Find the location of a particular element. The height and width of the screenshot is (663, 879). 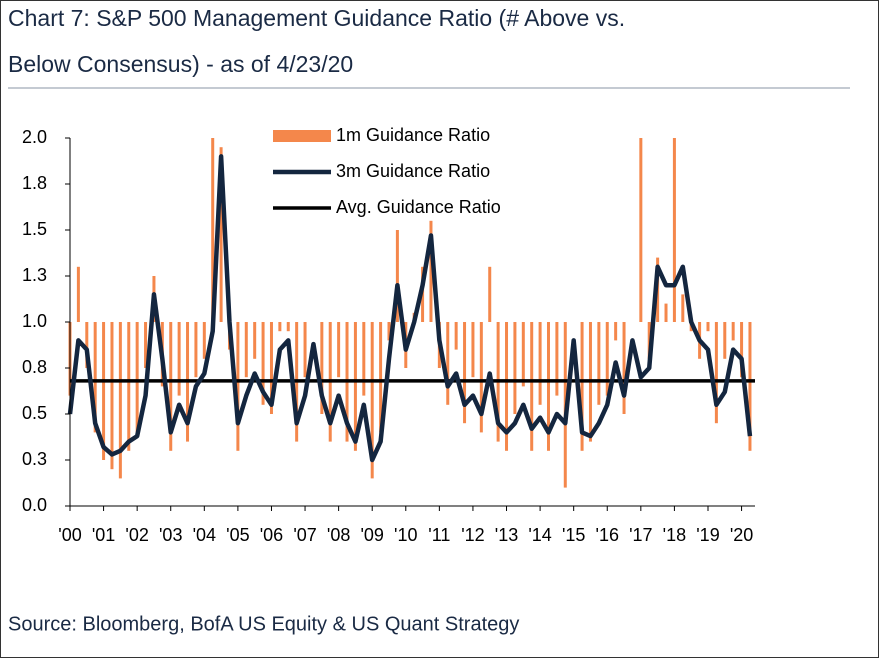

x-tick-label: '20 is located at coordinates (741, 535).